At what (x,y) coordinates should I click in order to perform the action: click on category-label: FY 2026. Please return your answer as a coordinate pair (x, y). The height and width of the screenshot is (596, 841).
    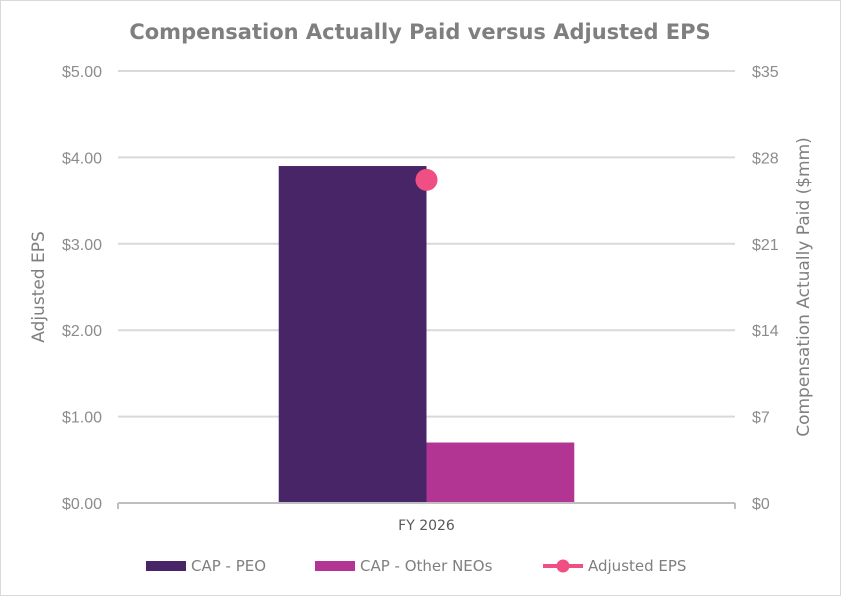
    Looking at the image, I should click on (426, 526).